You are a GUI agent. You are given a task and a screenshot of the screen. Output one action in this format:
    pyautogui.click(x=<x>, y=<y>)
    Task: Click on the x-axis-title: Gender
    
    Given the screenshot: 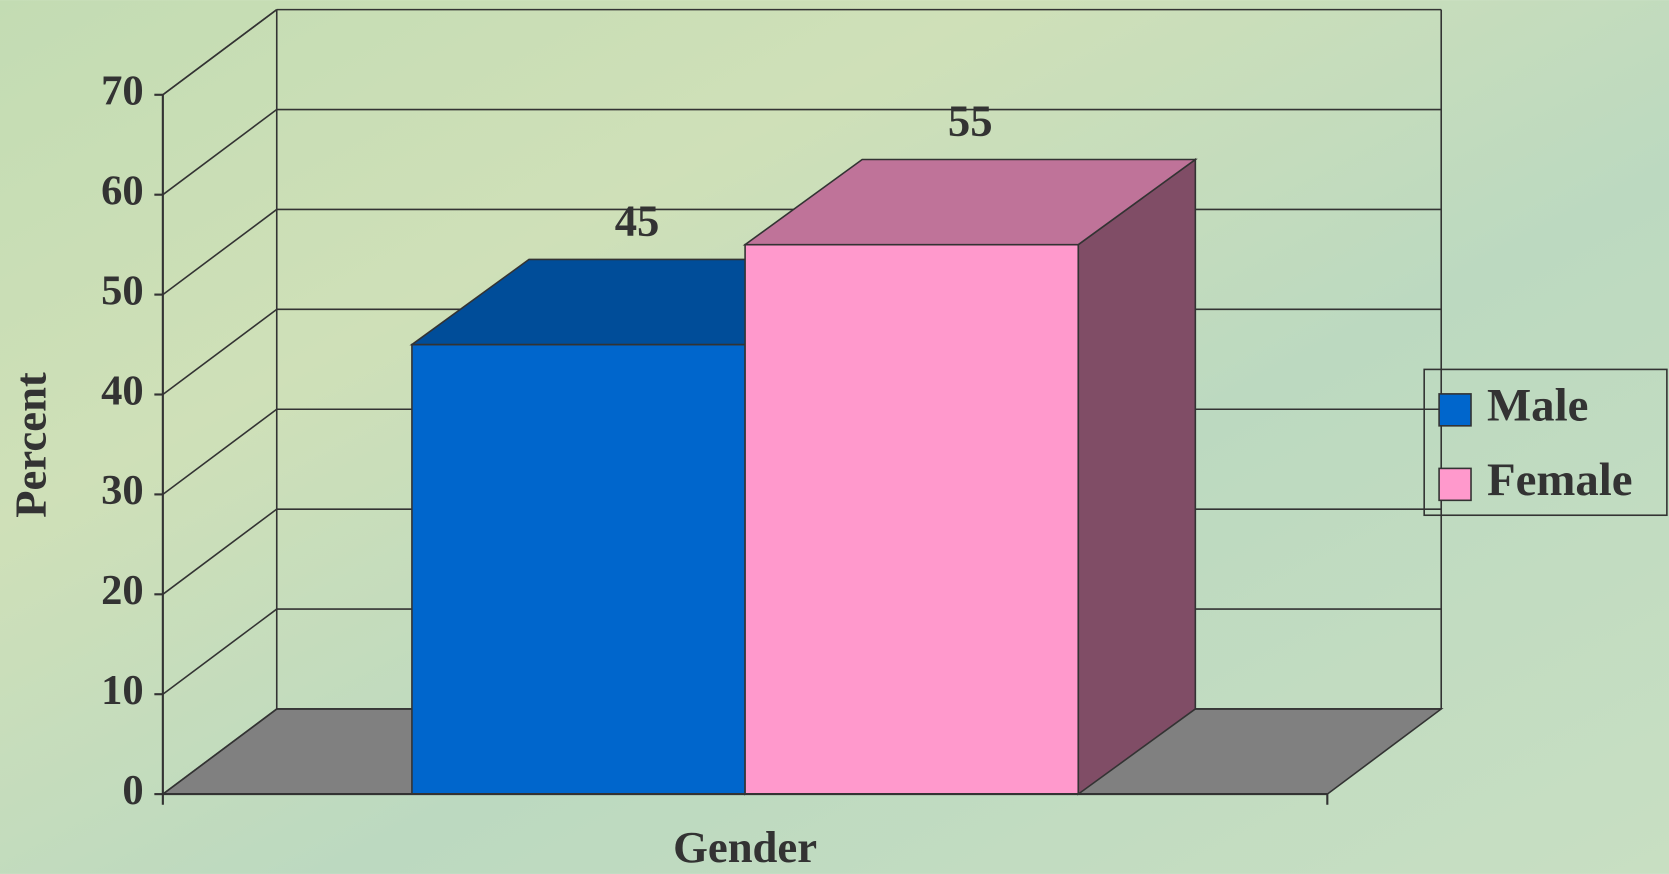 What is the action you would take?
    pyautogui.click(x=745, y=847)
    